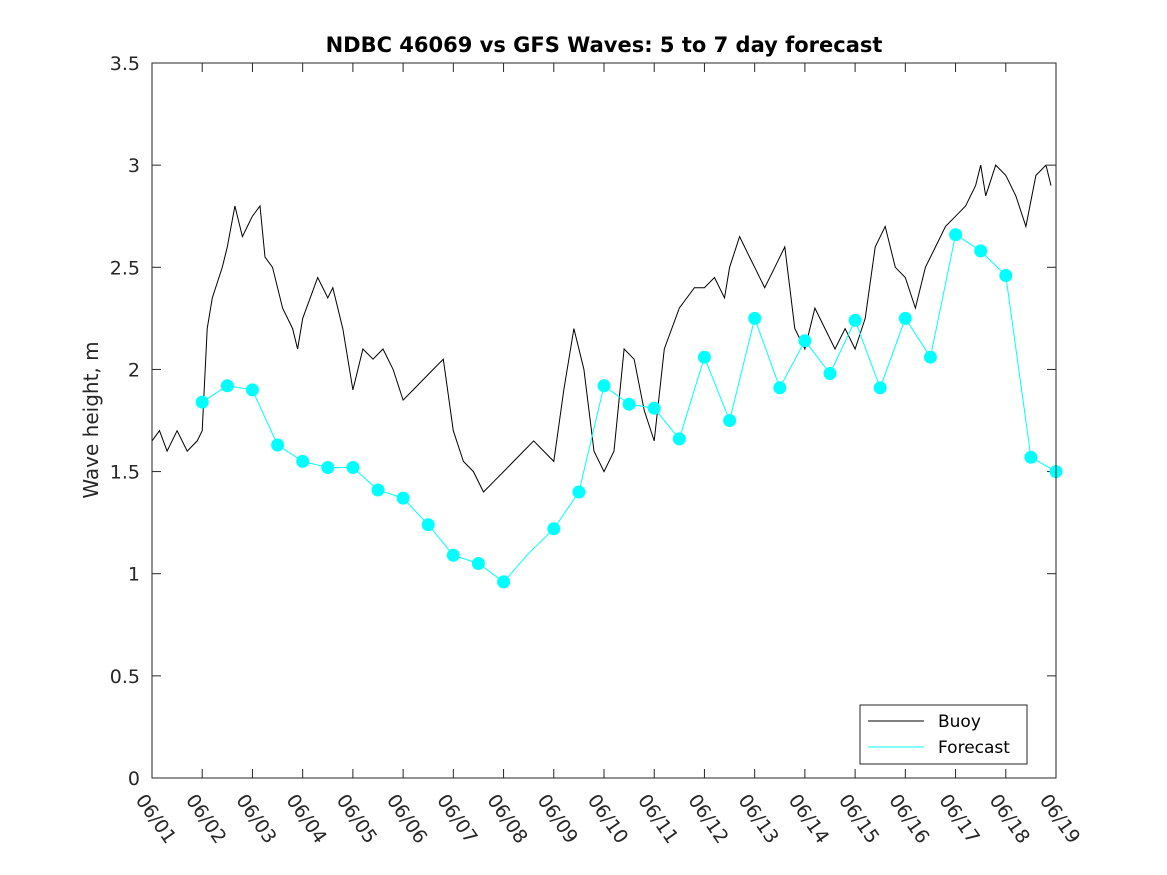 The image size is (1167, 875). What do you see at coordinates (125, 677) in the screenshot?
I see `y-tick-label: 0.5` at bounding box center [125, 677].